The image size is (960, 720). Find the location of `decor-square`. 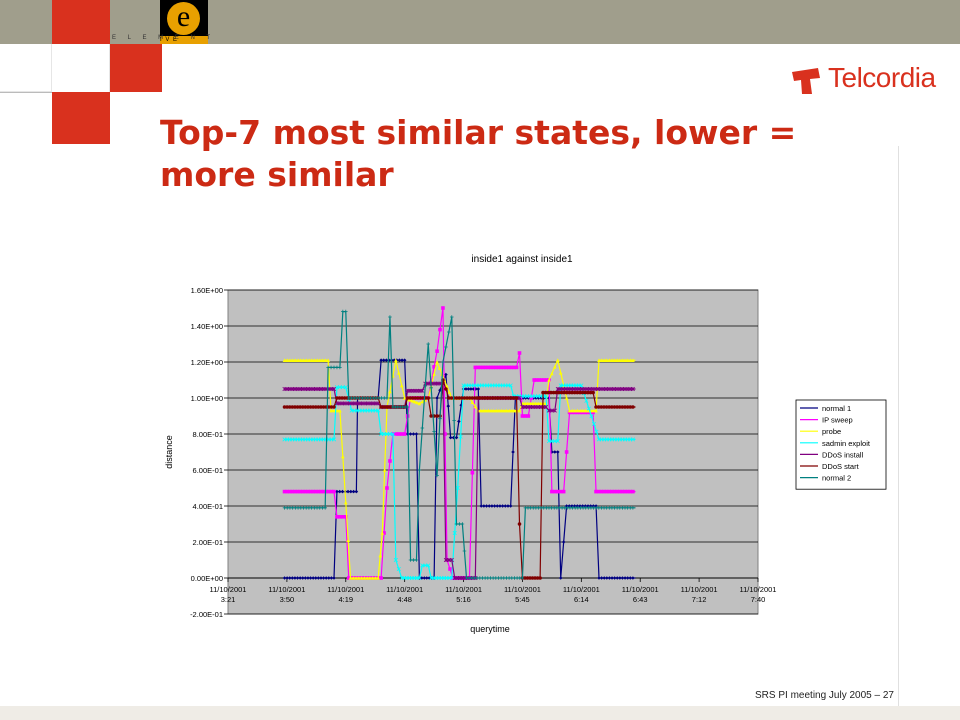

decor-square is located at coordinates (81, 22).